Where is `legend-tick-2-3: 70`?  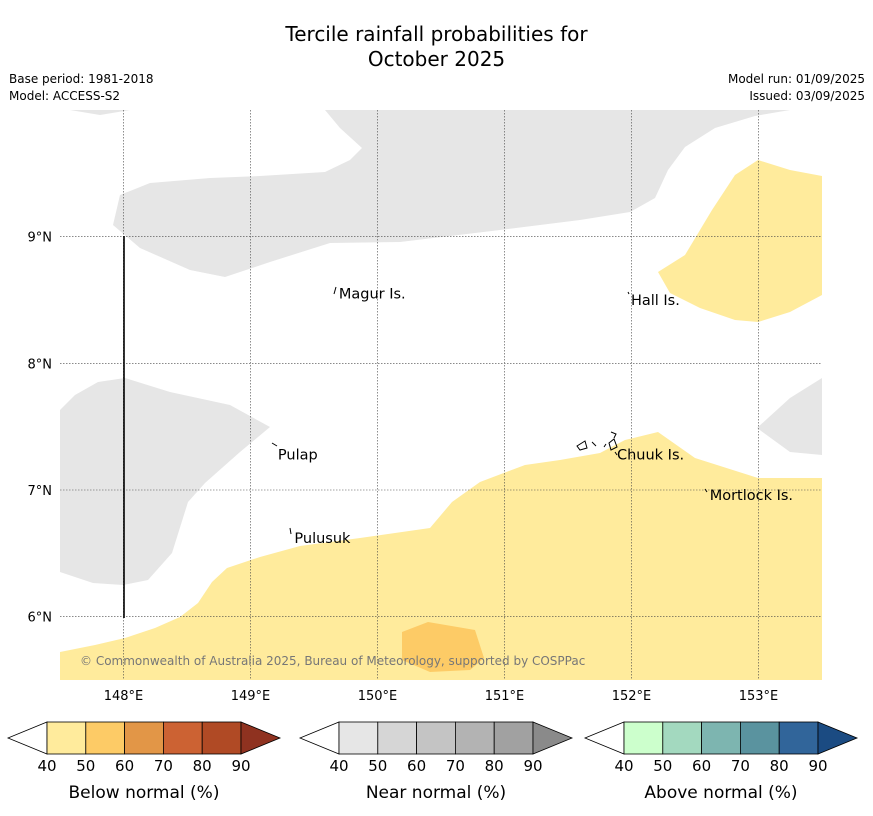
legend-tick-2-3: 70 is located at coordinates (740, 766).